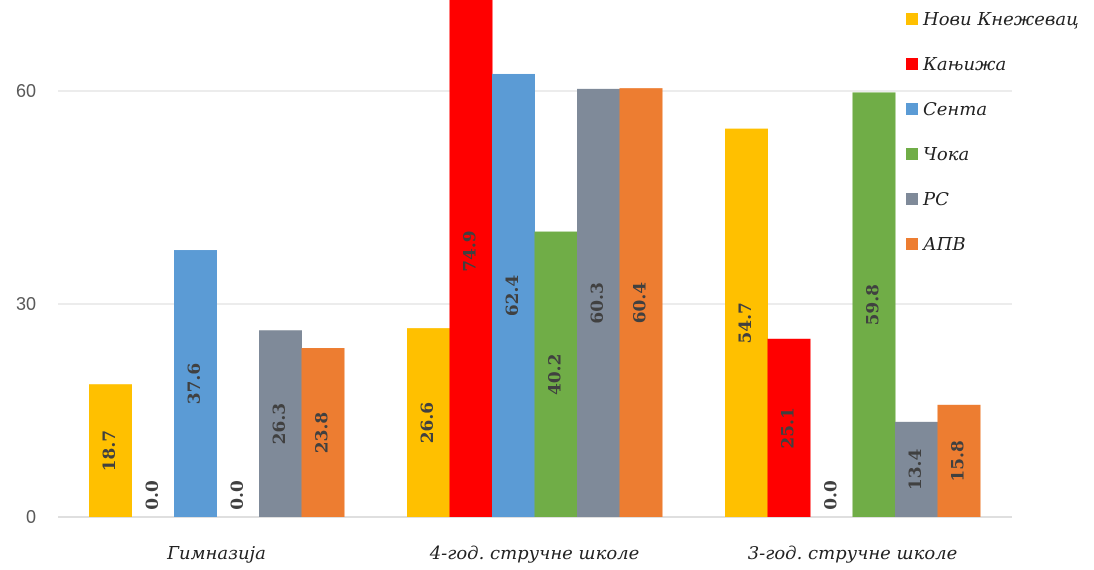 The height and width of the screenshot is (570, 1094). Describe the element at coordinates (853, 553) in the screenshot. I see `x-category-label: 3-год. стручне школе` at that location.